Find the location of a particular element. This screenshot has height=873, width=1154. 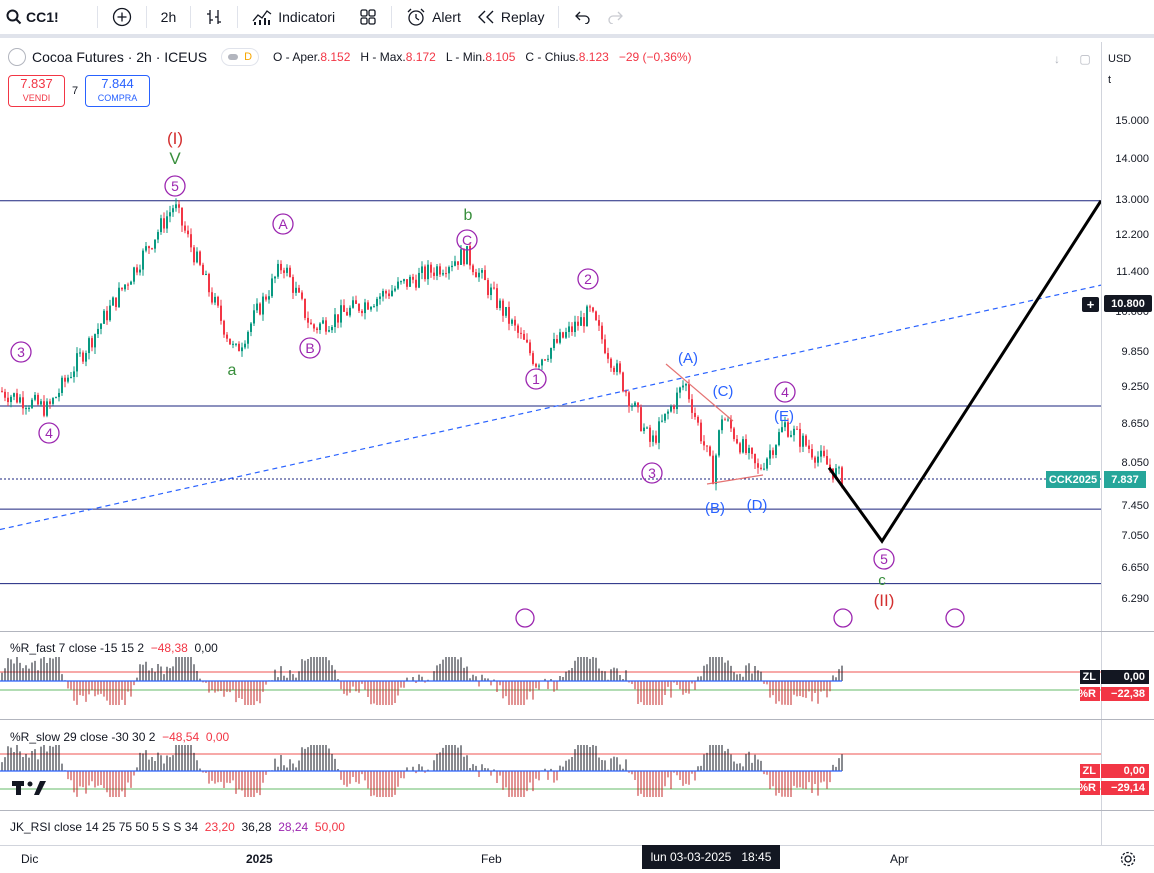

wave-label-A-circle is located at coordinates (283, 224).